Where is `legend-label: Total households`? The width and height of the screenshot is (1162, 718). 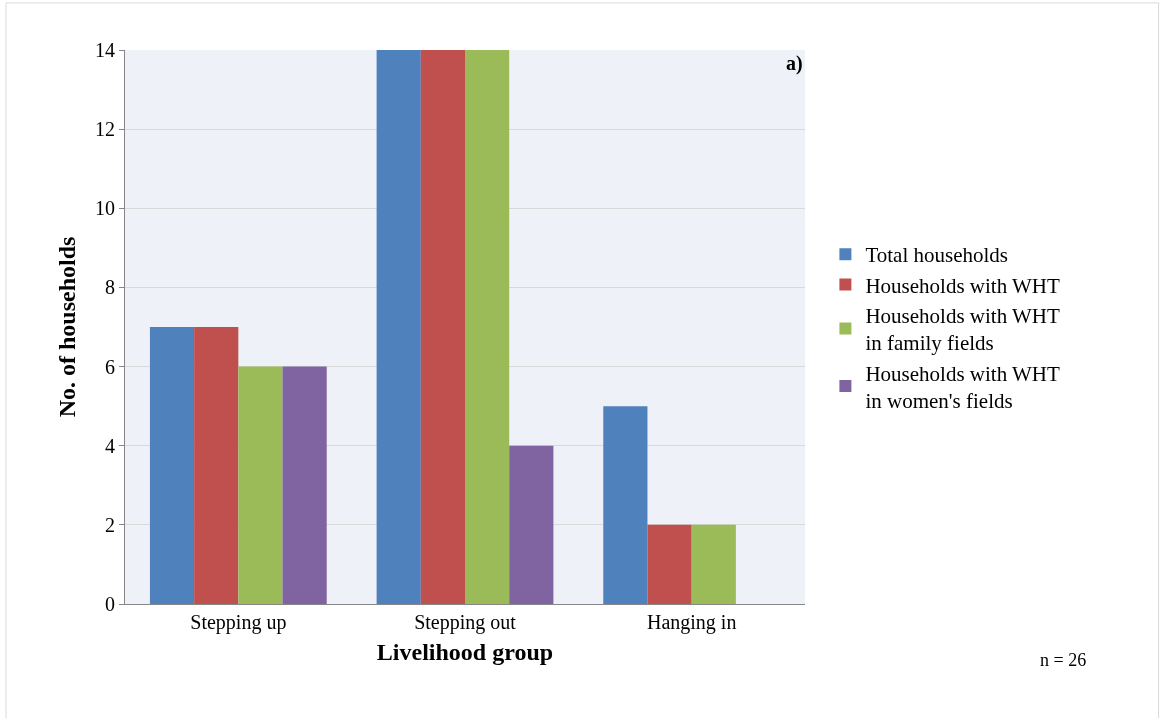 legend-label: Total households is located at coordinates (937, 255).